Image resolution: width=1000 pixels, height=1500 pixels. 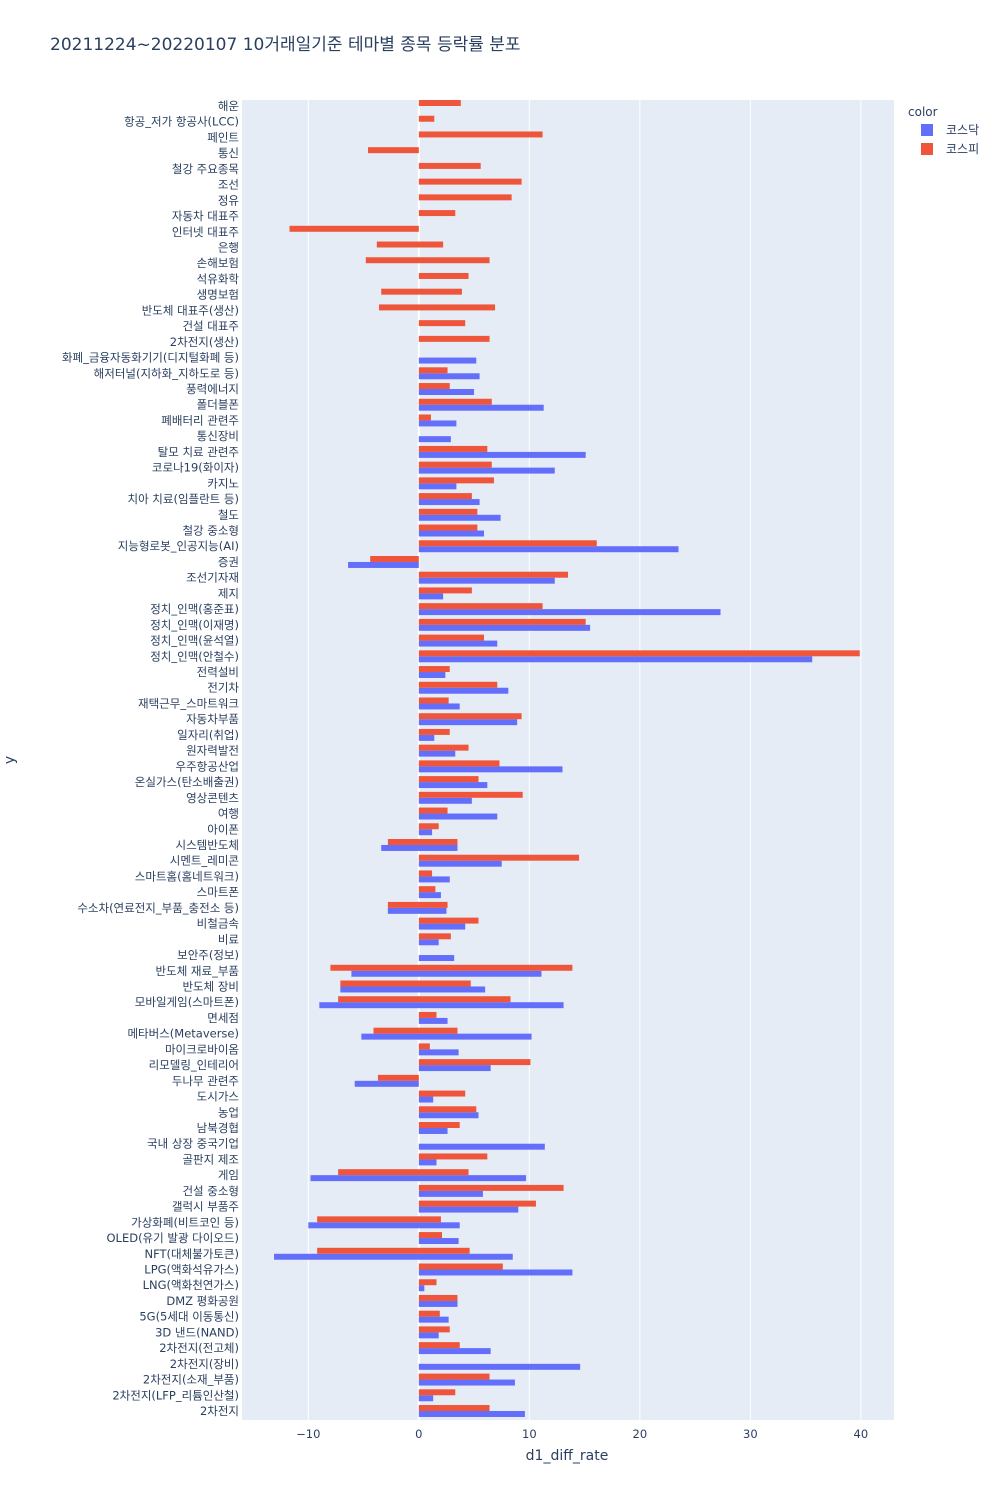 What do you see at coordinates (962, 149) in the screenshot?
I see `legend-label-kospi: 코스피` at bounding box center [962, 149].